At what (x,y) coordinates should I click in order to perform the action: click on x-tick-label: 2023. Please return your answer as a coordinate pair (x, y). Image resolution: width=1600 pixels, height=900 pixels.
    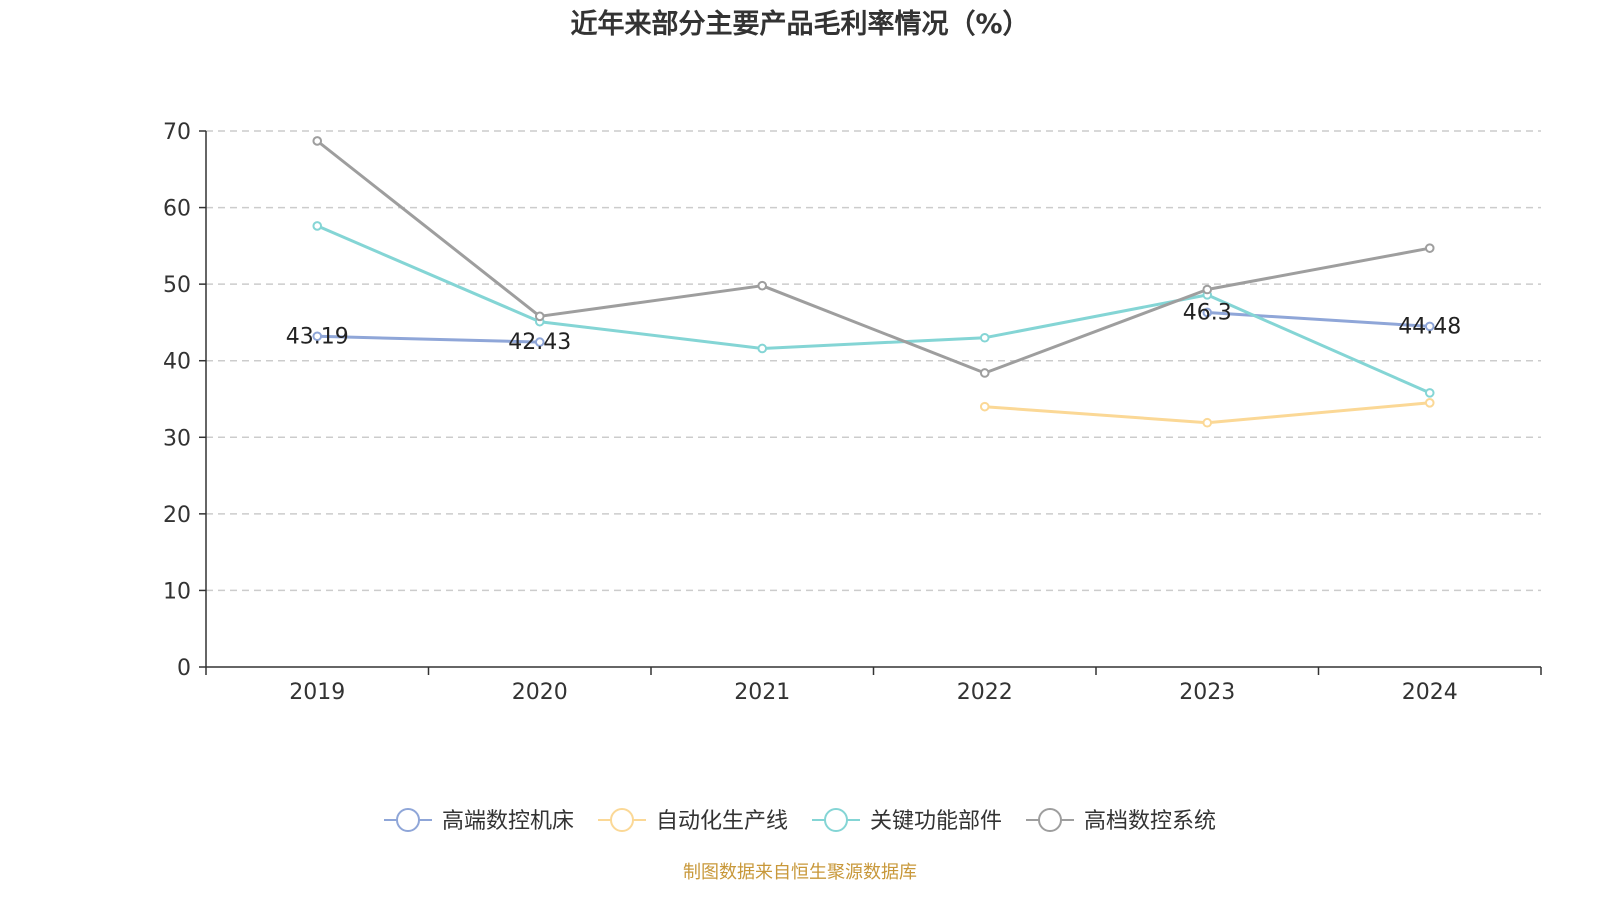
    Looking at the image, I should click on (1207, 692).